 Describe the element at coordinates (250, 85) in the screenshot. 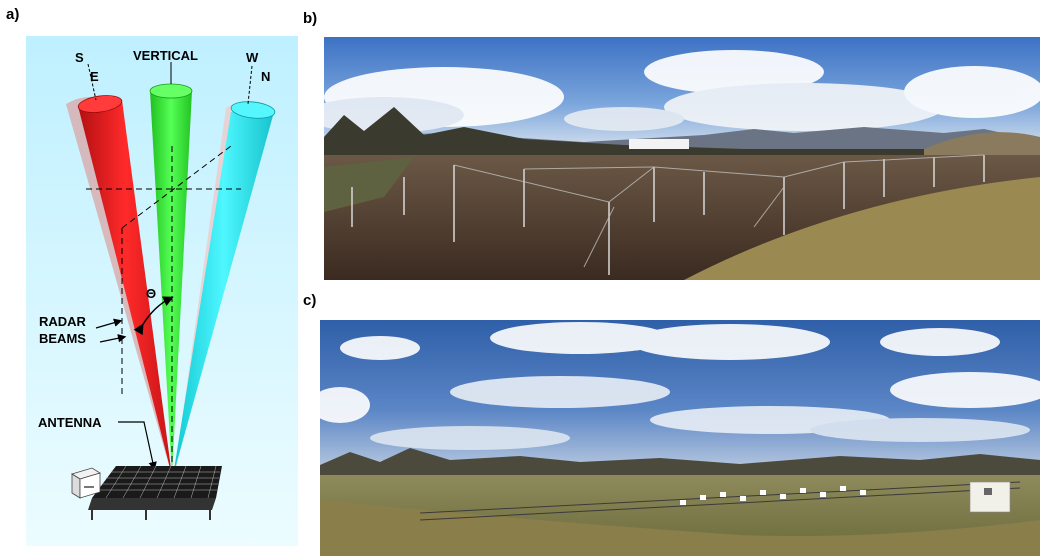

I see `label-dashed-right` at that location.